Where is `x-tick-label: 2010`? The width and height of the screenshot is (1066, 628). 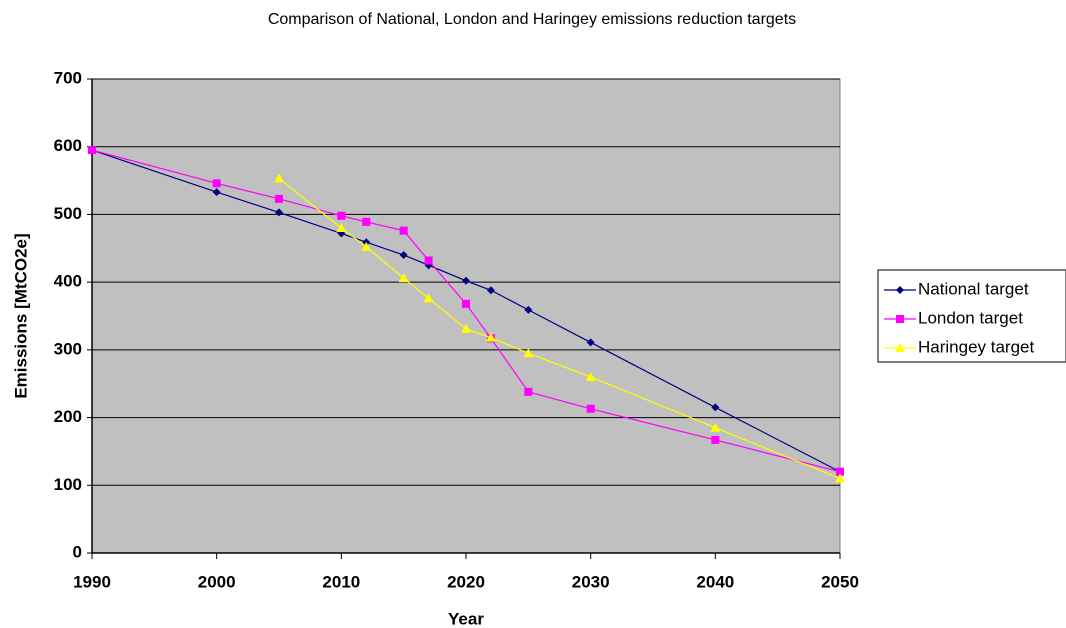 x-tick-label: 2010 is located at coordinates (341, 581).